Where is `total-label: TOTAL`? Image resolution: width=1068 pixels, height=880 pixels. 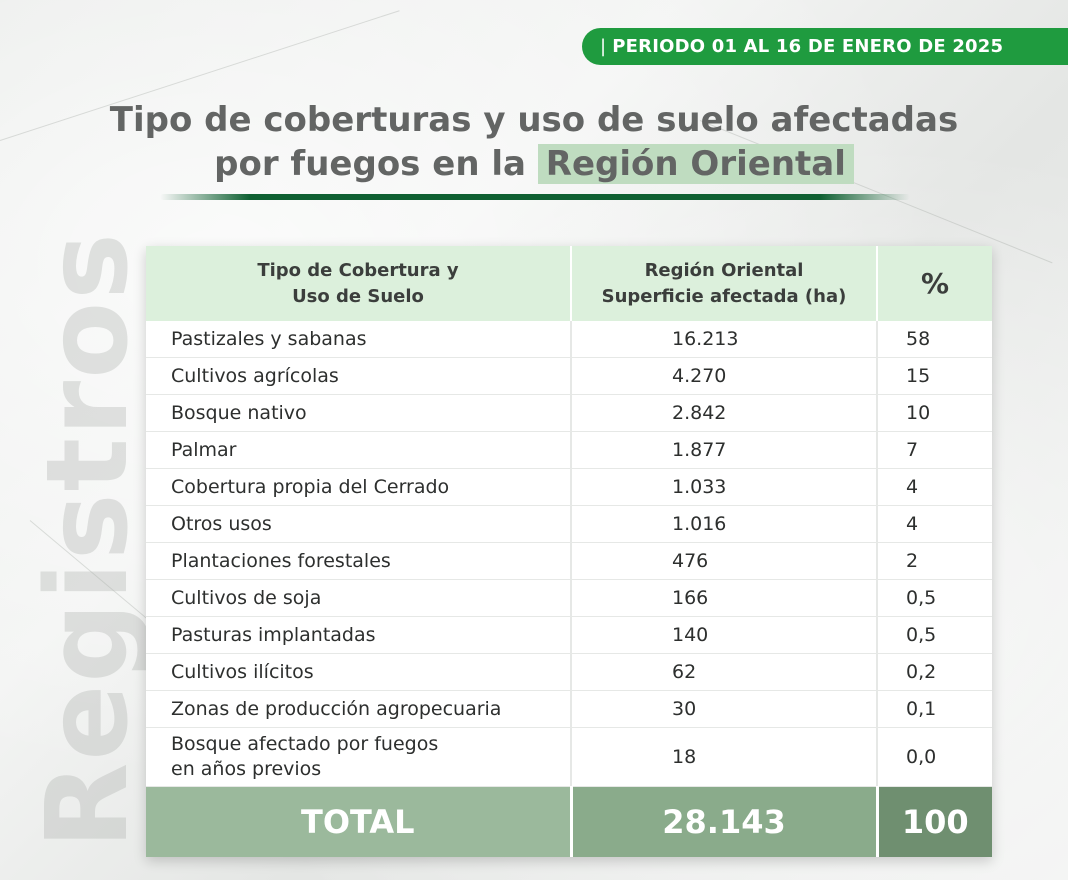 total-label: TOTAL is located at coordinates (359, 821).